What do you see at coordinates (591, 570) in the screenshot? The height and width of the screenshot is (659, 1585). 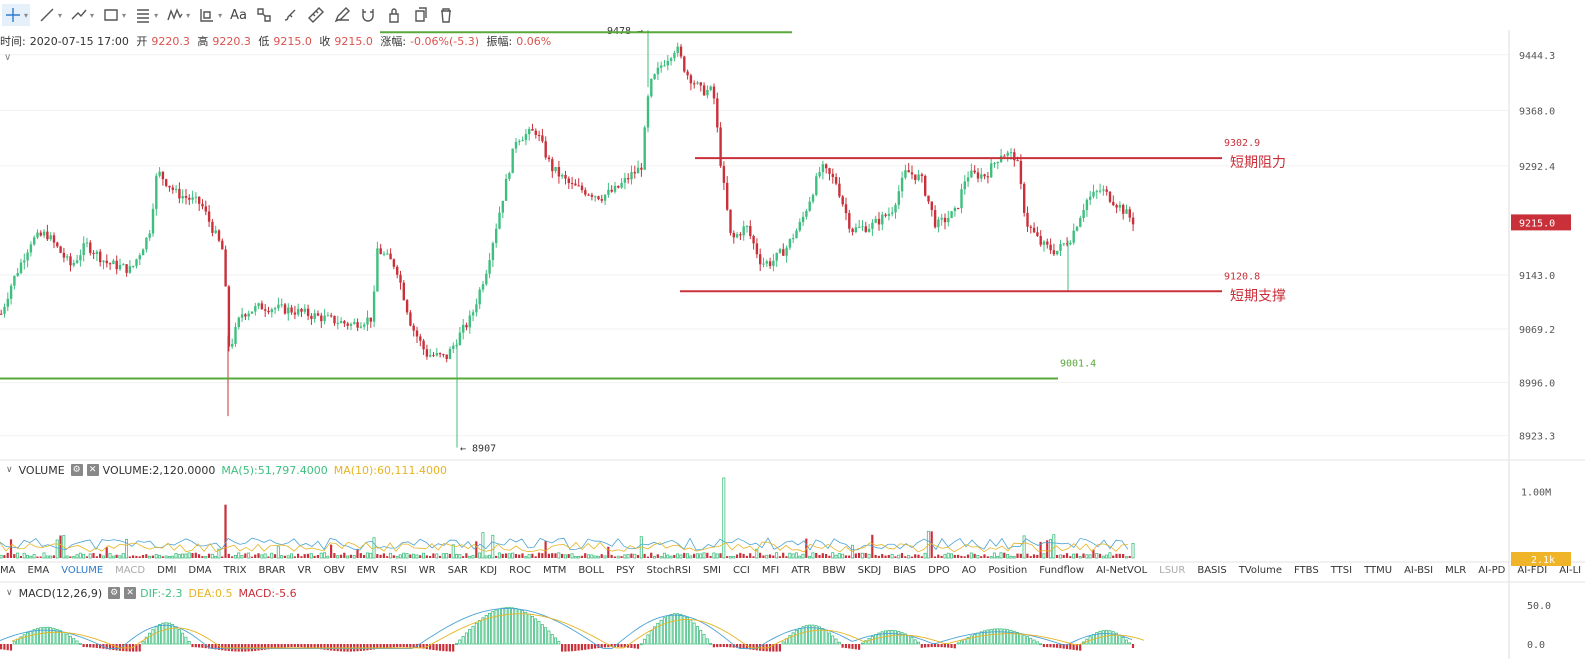 I see `indicator-boll: BOLL` at bounding box center [591, 570].